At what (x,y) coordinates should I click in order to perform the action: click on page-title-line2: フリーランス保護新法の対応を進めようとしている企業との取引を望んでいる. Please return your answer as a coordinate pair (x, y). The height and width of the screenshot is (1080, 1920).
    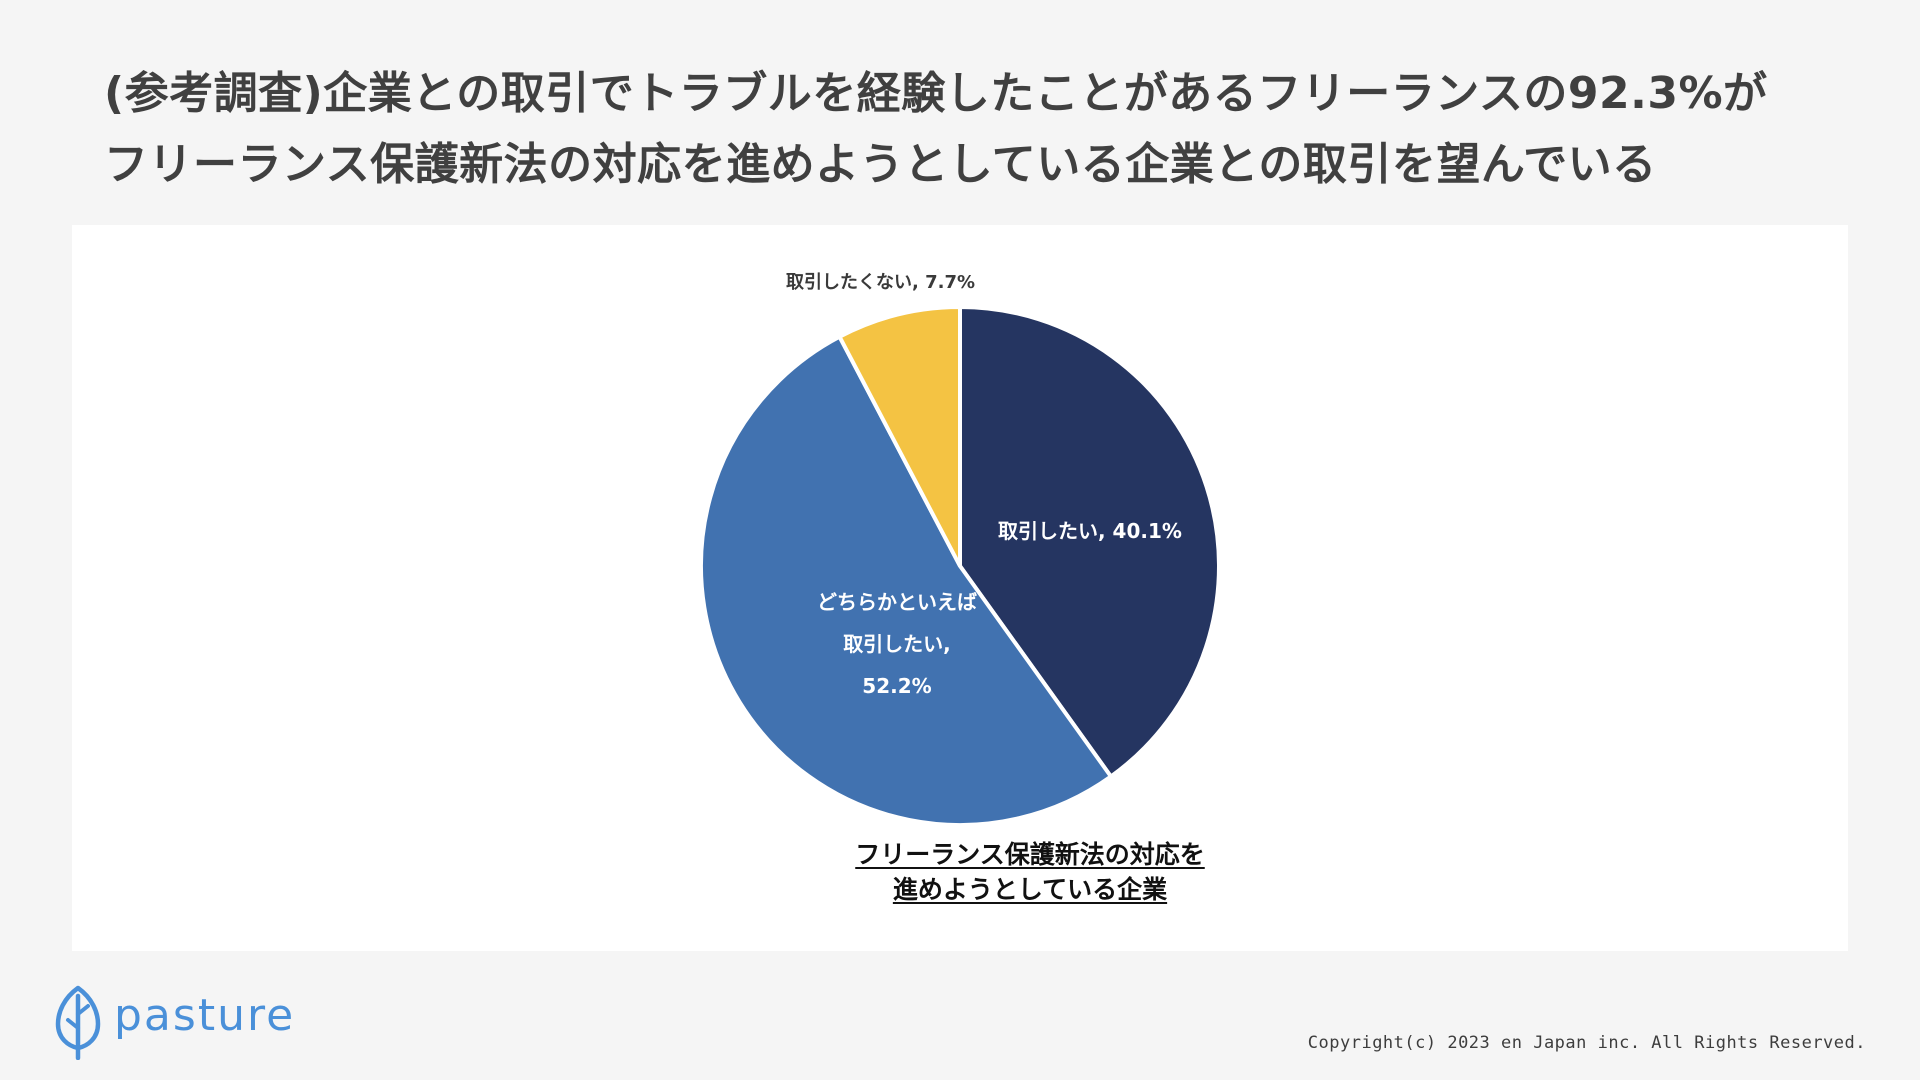
    Looking at the image, I should click on (880, 164).